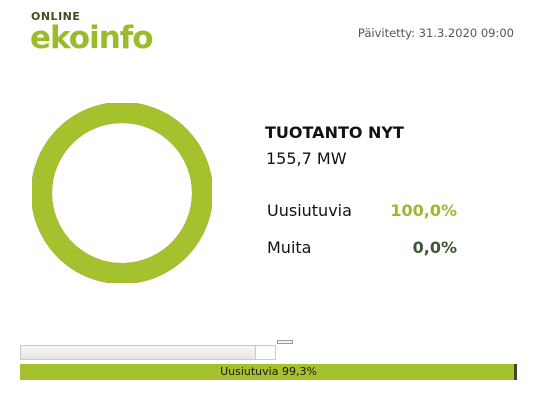  What do you see at coordinates (309, 210) in the screenshot?
I see `renewable-label: Uusiutuvia` at bounding box center [309, 210].